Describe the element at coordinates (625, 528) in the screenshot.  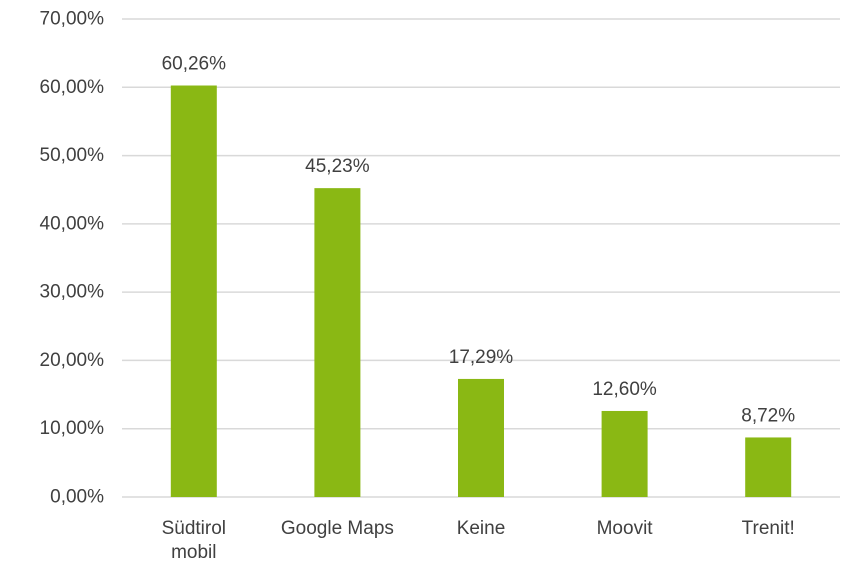
I see `x-tick-label: Moovit` at that location.